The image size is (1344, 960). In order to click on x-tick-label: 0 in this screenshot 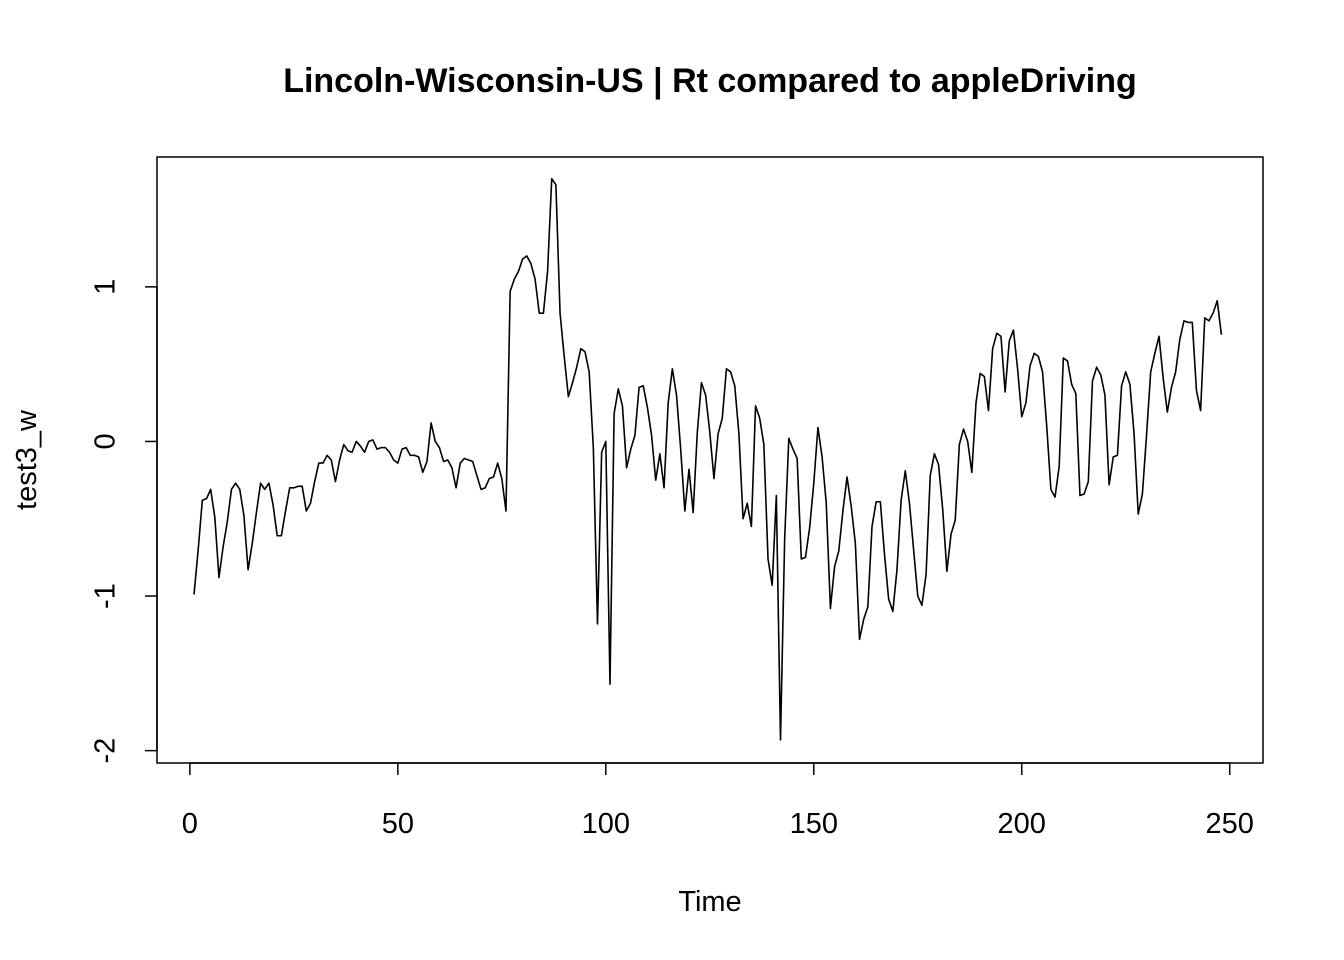, I will do `click(190, 824)`.